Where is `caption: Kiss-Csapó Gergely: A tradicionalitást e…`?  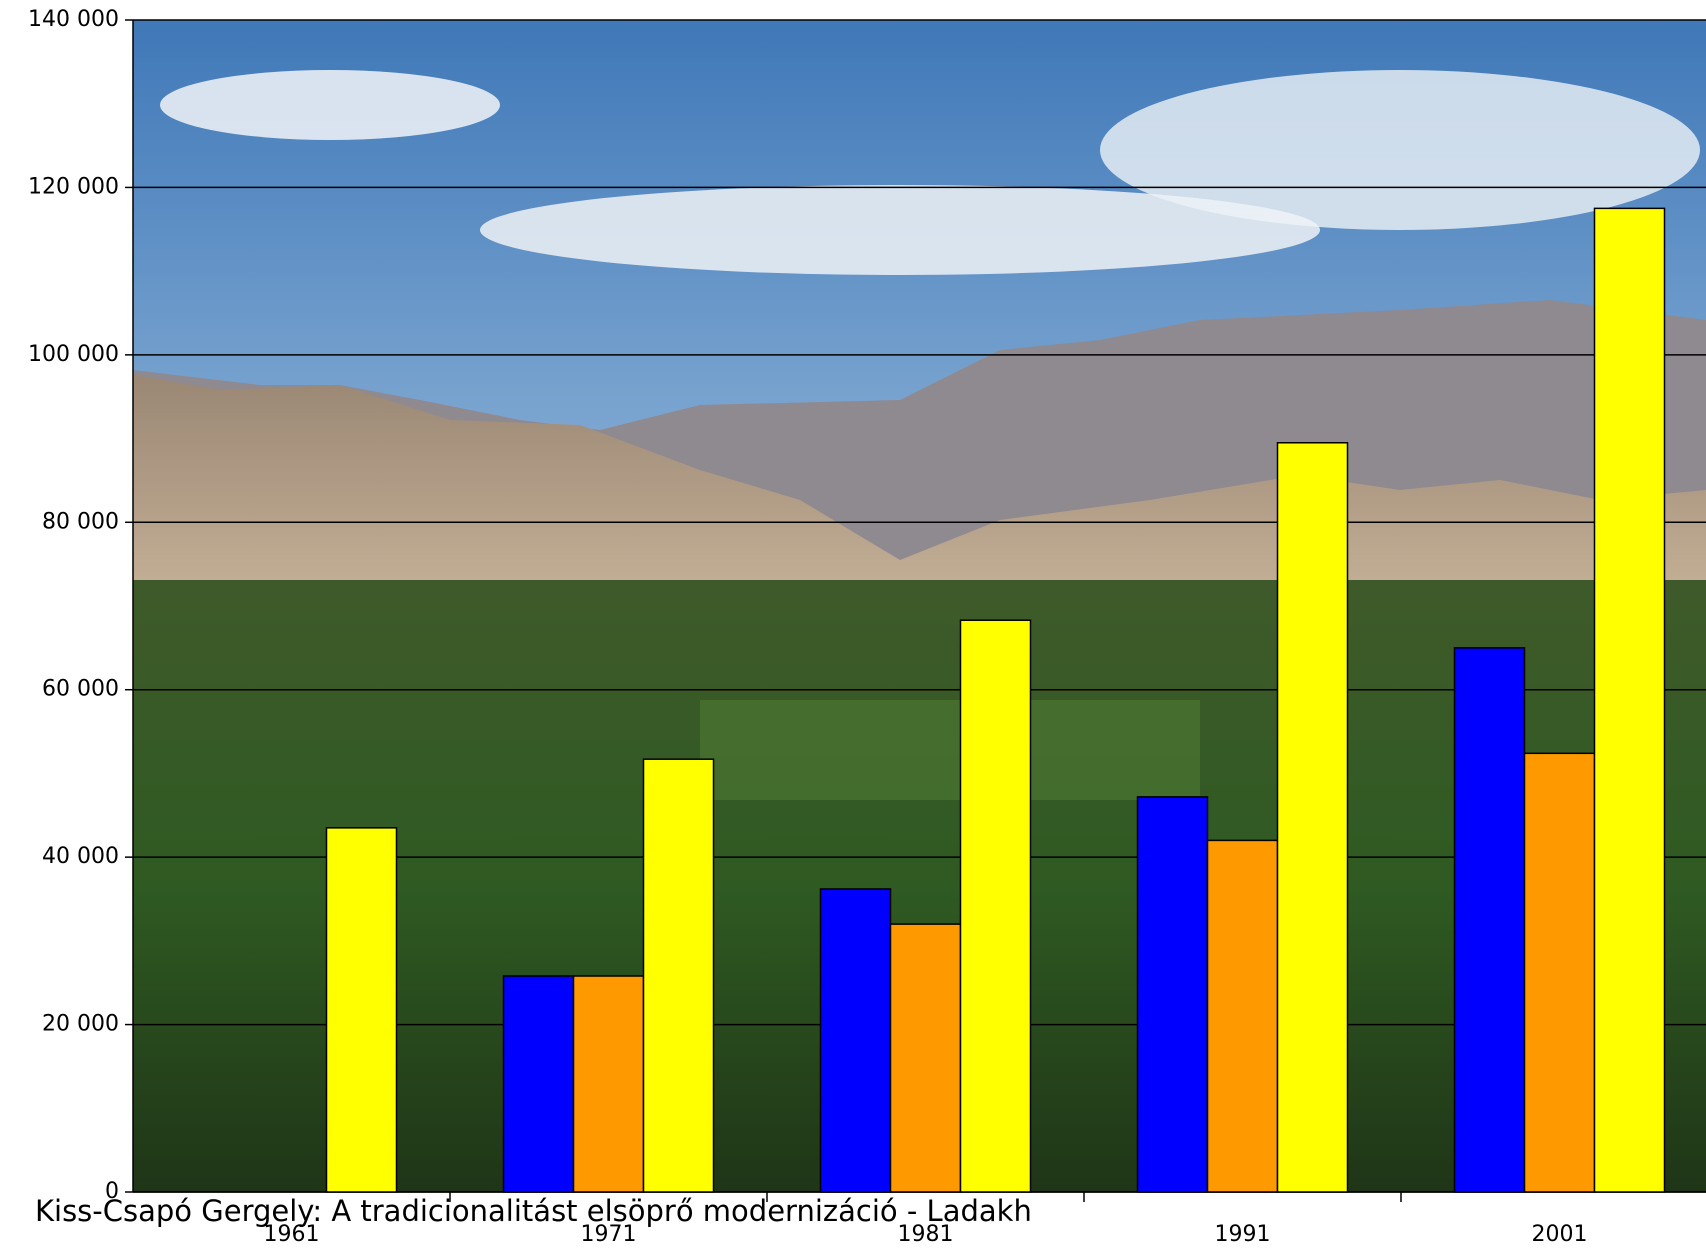
caption: Kiss-Csapó Gergely: A tradicionalitást e… is located at coordinates (533, 1211).